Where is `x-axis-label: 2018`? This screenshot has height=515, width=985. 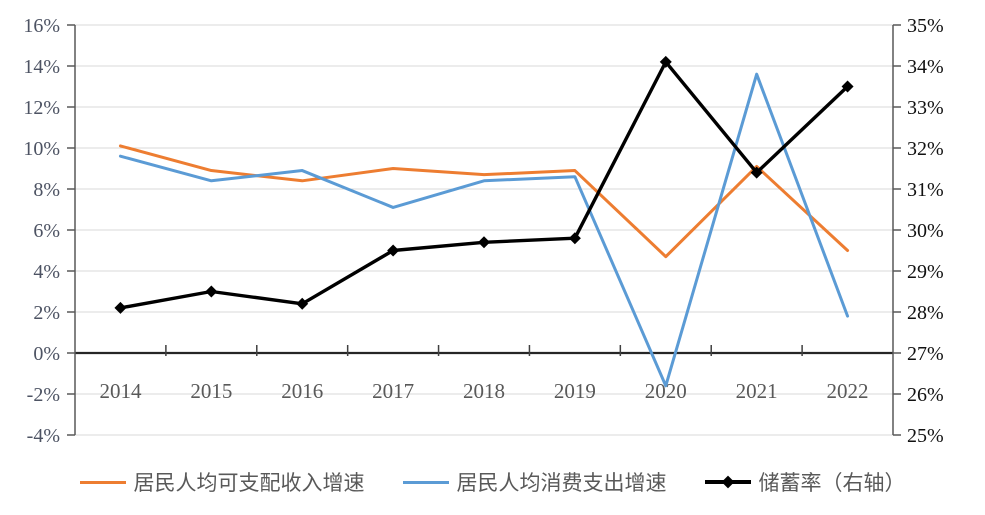 x-axis-label: 2018 is located at coordinates (484, 391).